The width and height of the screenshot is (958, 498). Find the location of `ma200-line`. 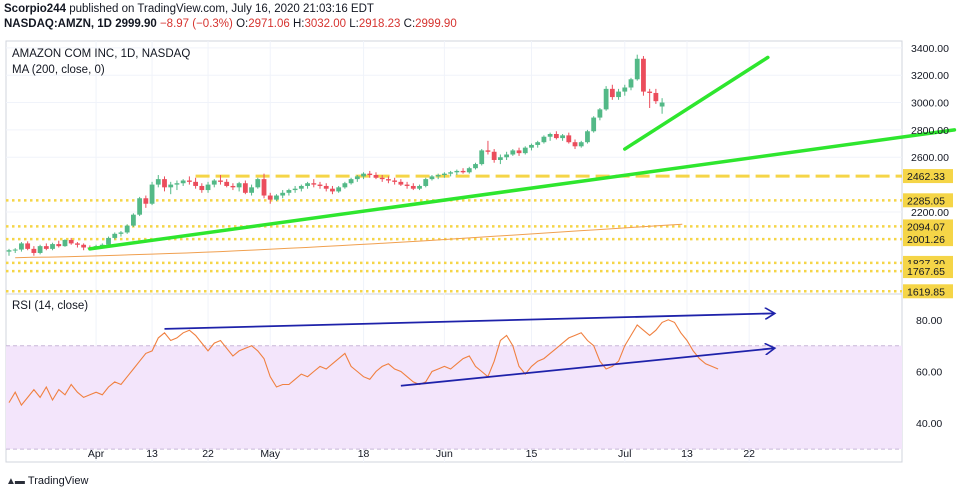

ma200-line is located at coordinates (349, 241).